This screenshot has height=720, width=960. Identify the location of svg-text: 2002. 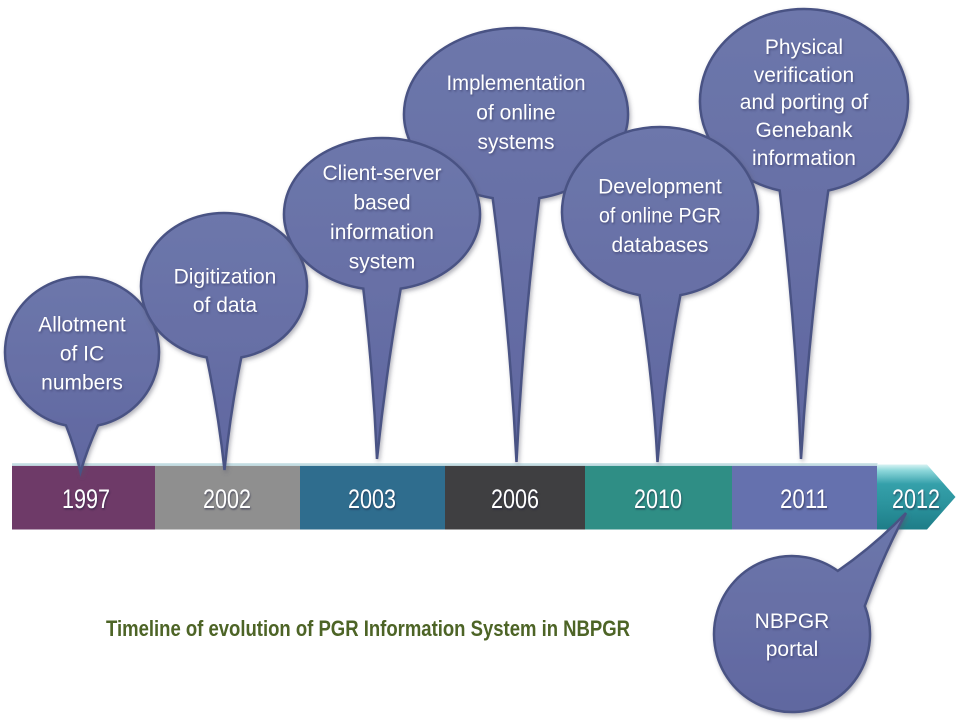
(227, 499).